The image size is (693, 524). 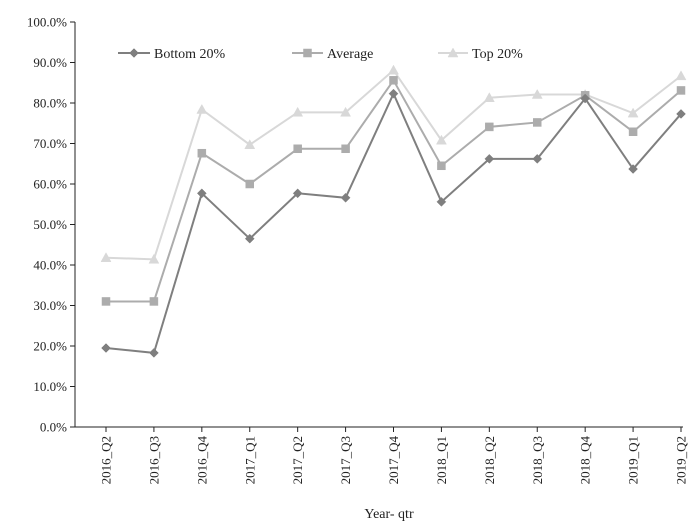 What do you see at coordinates (497, 54) in the screenshot?
I see `legend-label: Top 20%` at bounding box center [497, 54].